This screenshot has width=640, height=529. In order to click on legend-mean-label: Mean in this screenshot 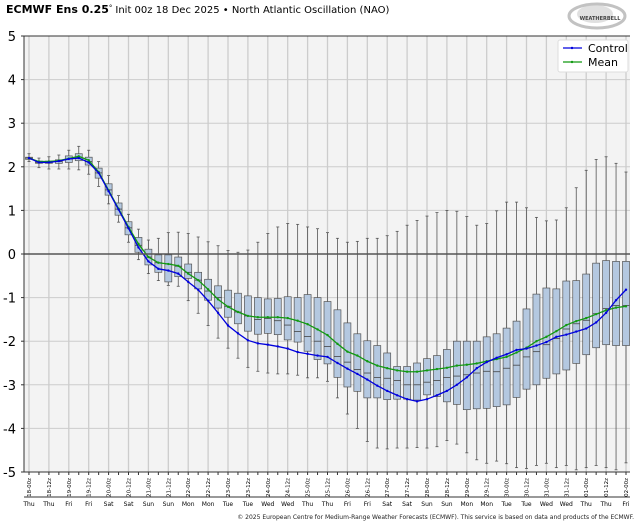, I will do `click(603, 62)`.